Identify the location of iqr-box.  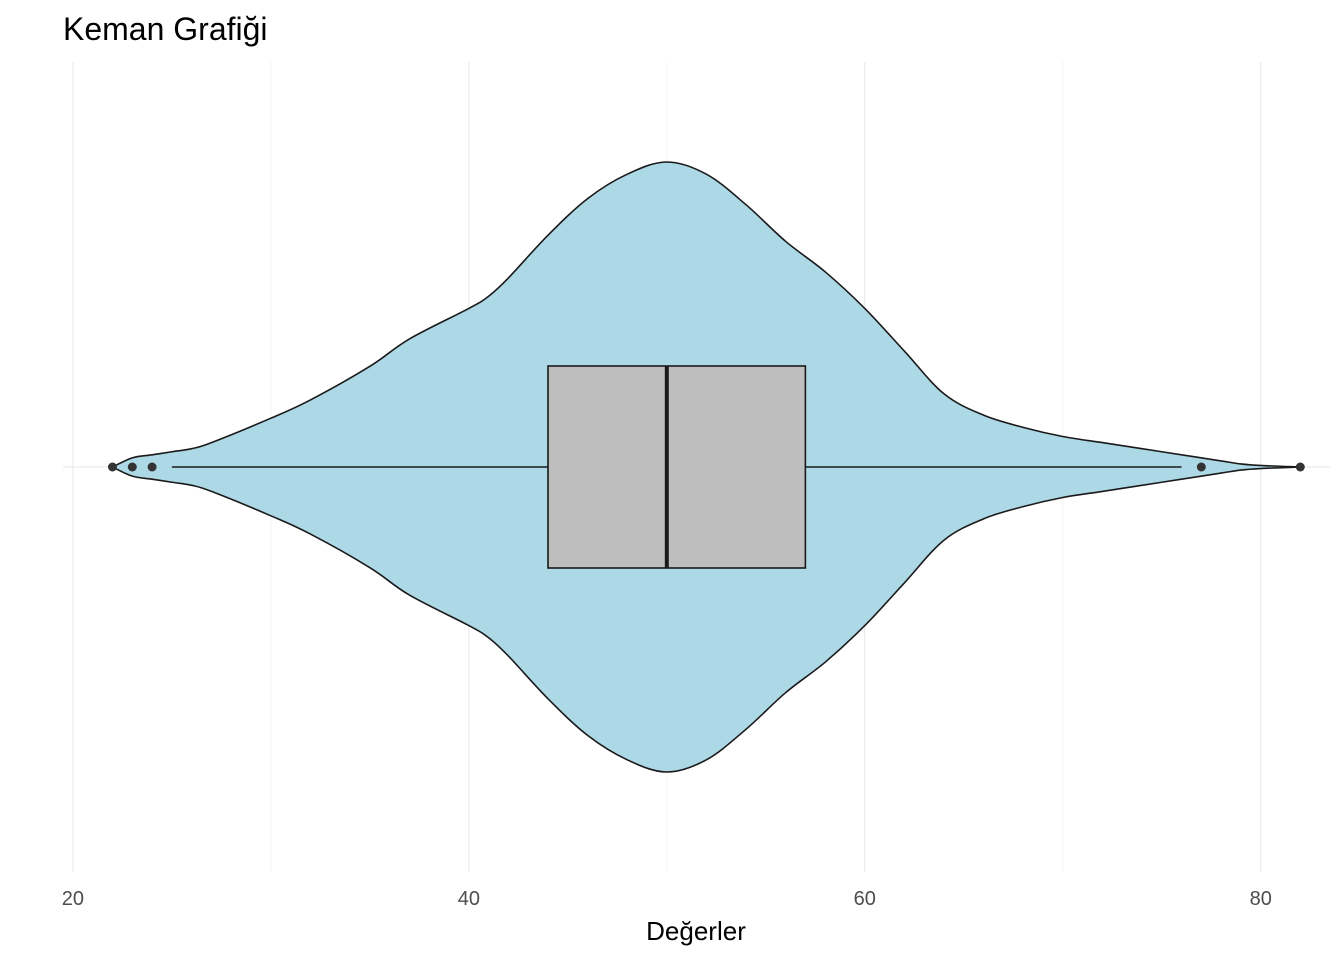
(677, 467).